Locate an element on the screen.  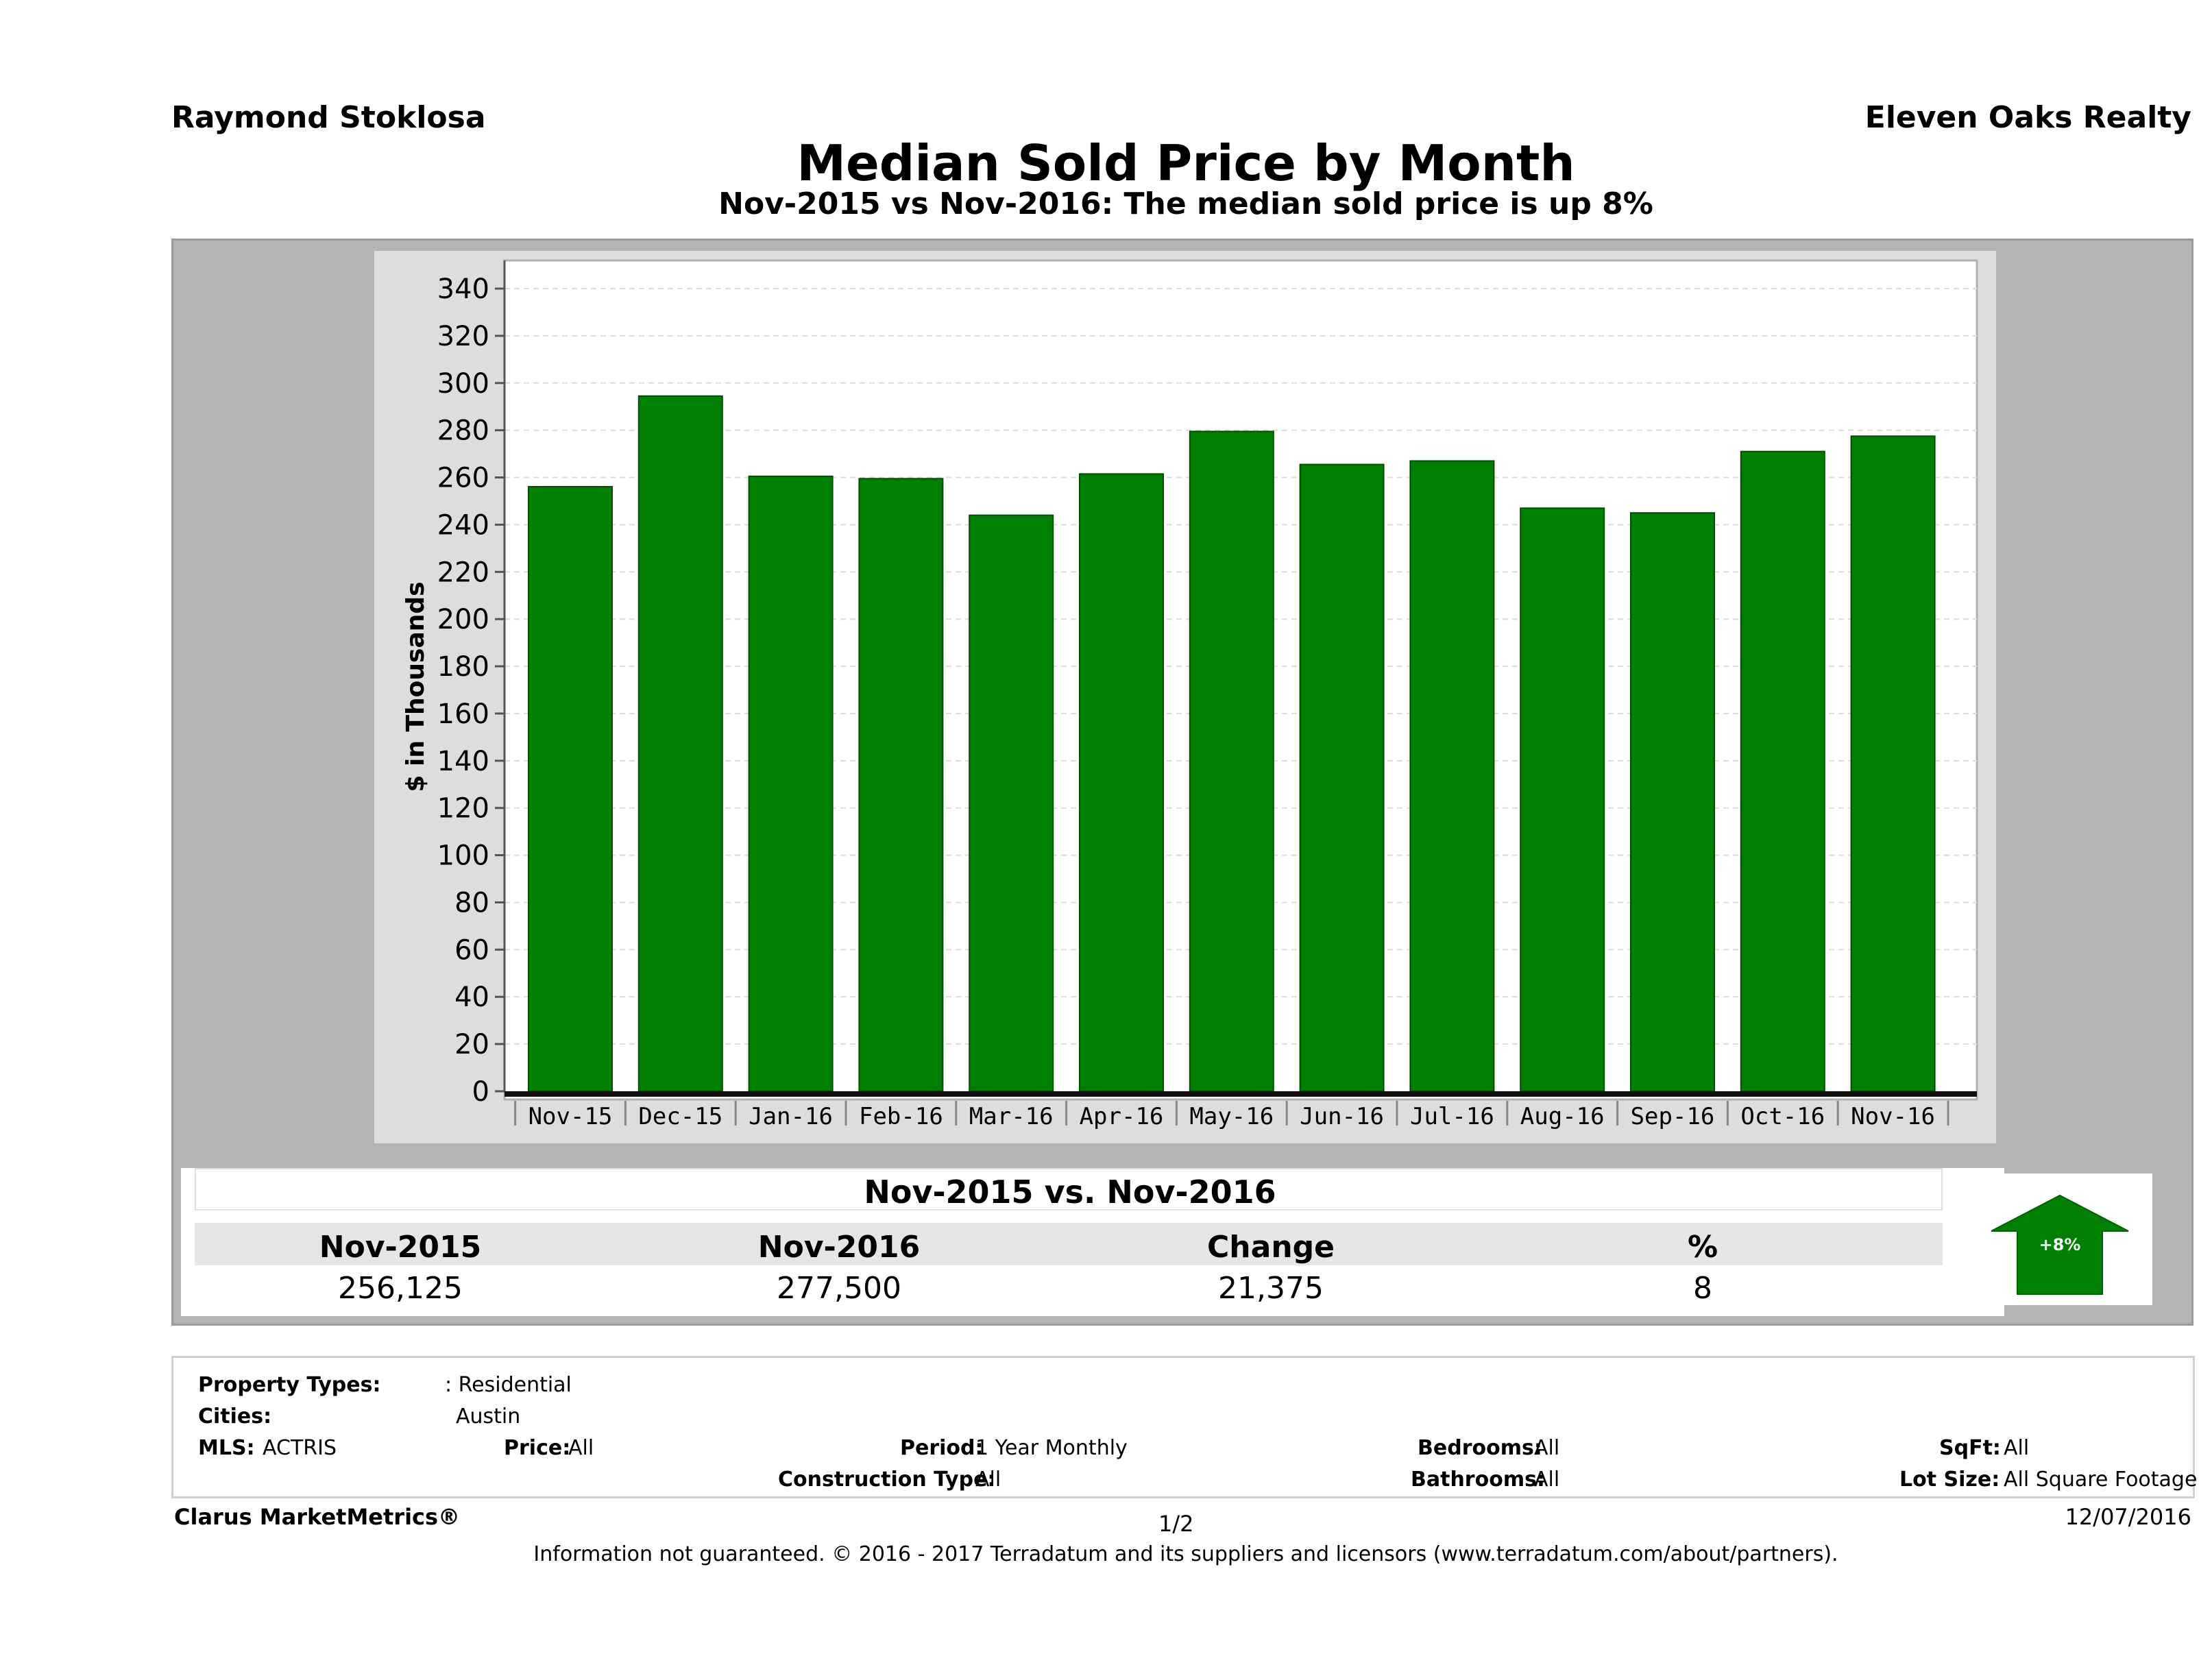
summary-value-start: 256,125 is located at coordinates (400, 1288).